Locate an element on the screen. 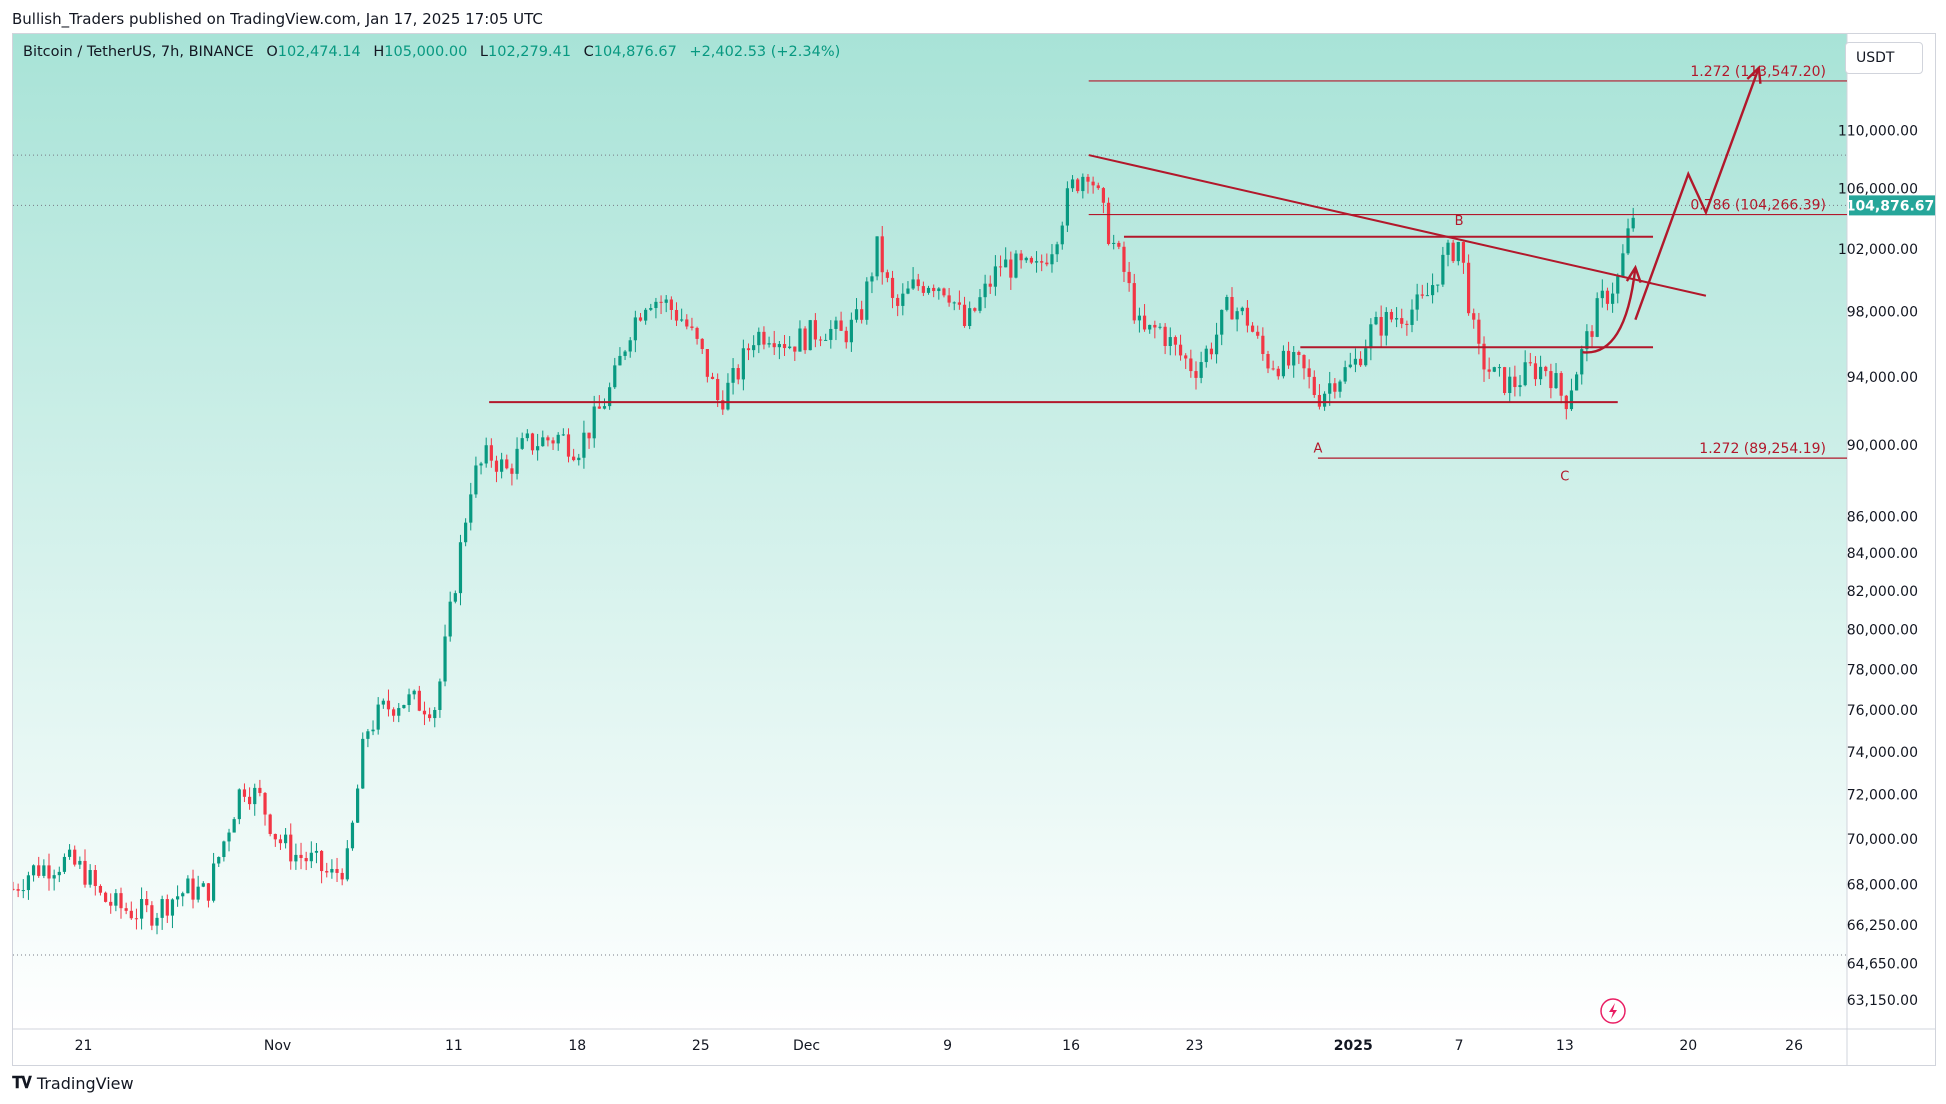 This screenshot has height=1104, width=1946. time-tick-label: 20 is located at coordinates (1688, 1046).